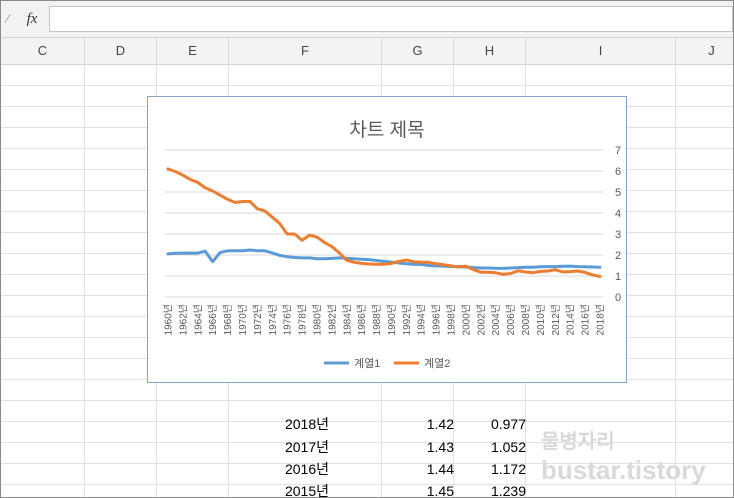  I want to click on x-tick-label: 2018년, so click(601, 319).